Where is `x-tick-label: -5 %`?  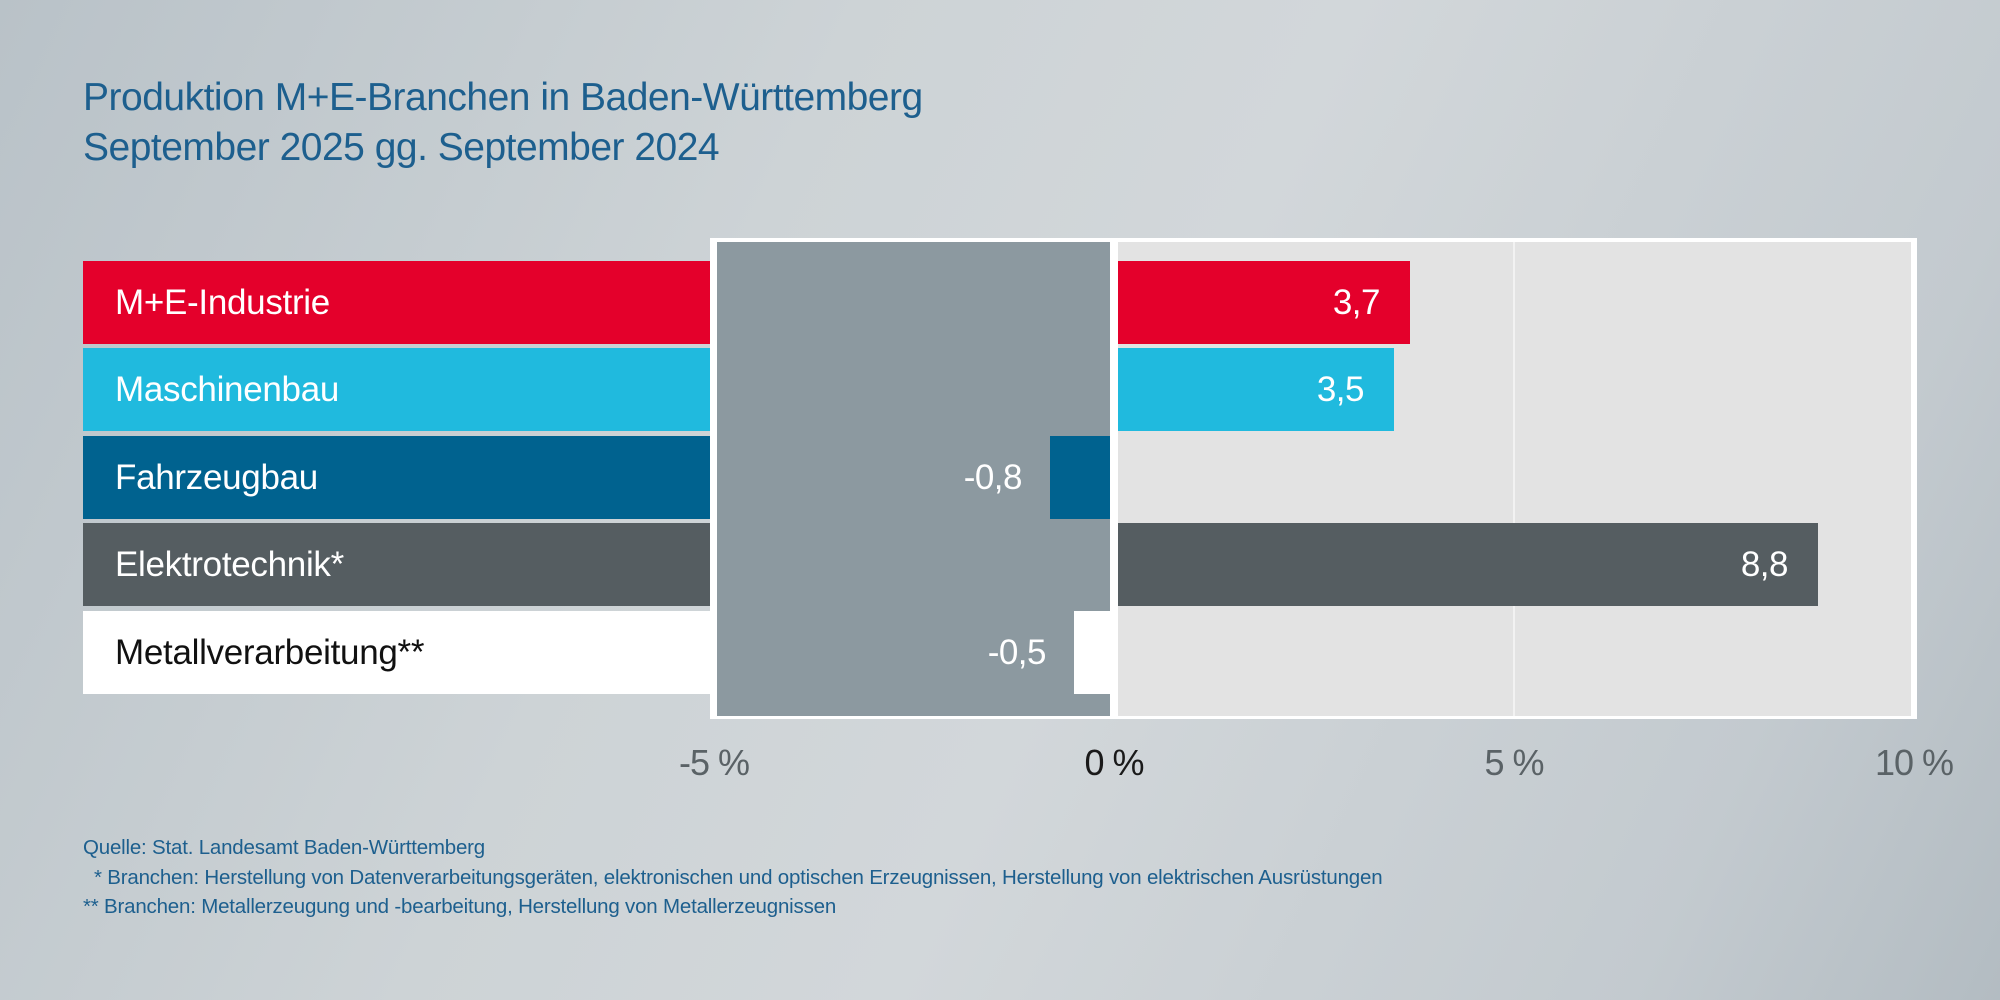 x-tick-label: -5 % is located at coordinates (714, 762).